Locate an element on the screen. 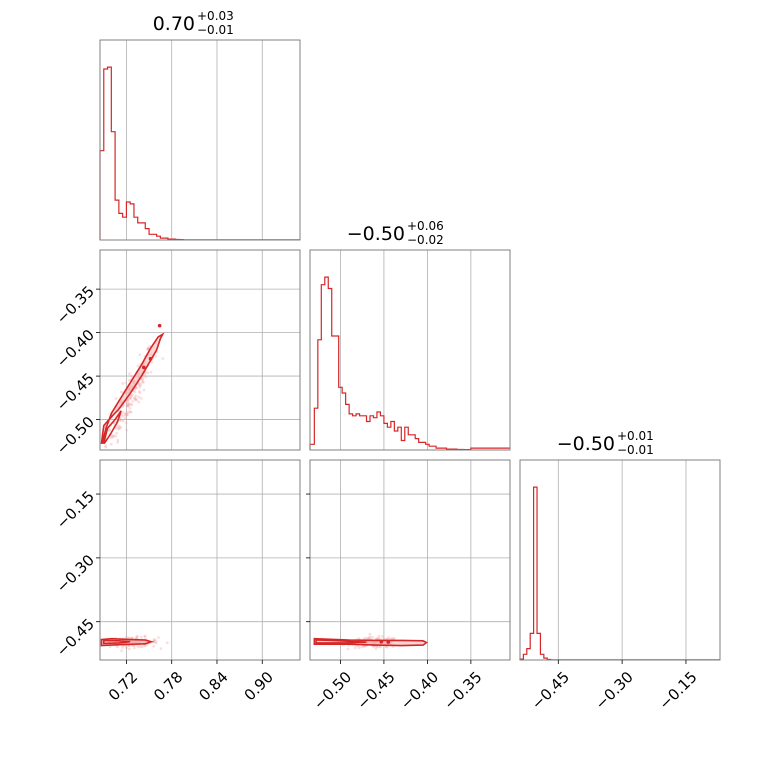 This screenshot has width=760, height=764. hist-title-minus-0: −0.01 is located at coordinates (215, 30).